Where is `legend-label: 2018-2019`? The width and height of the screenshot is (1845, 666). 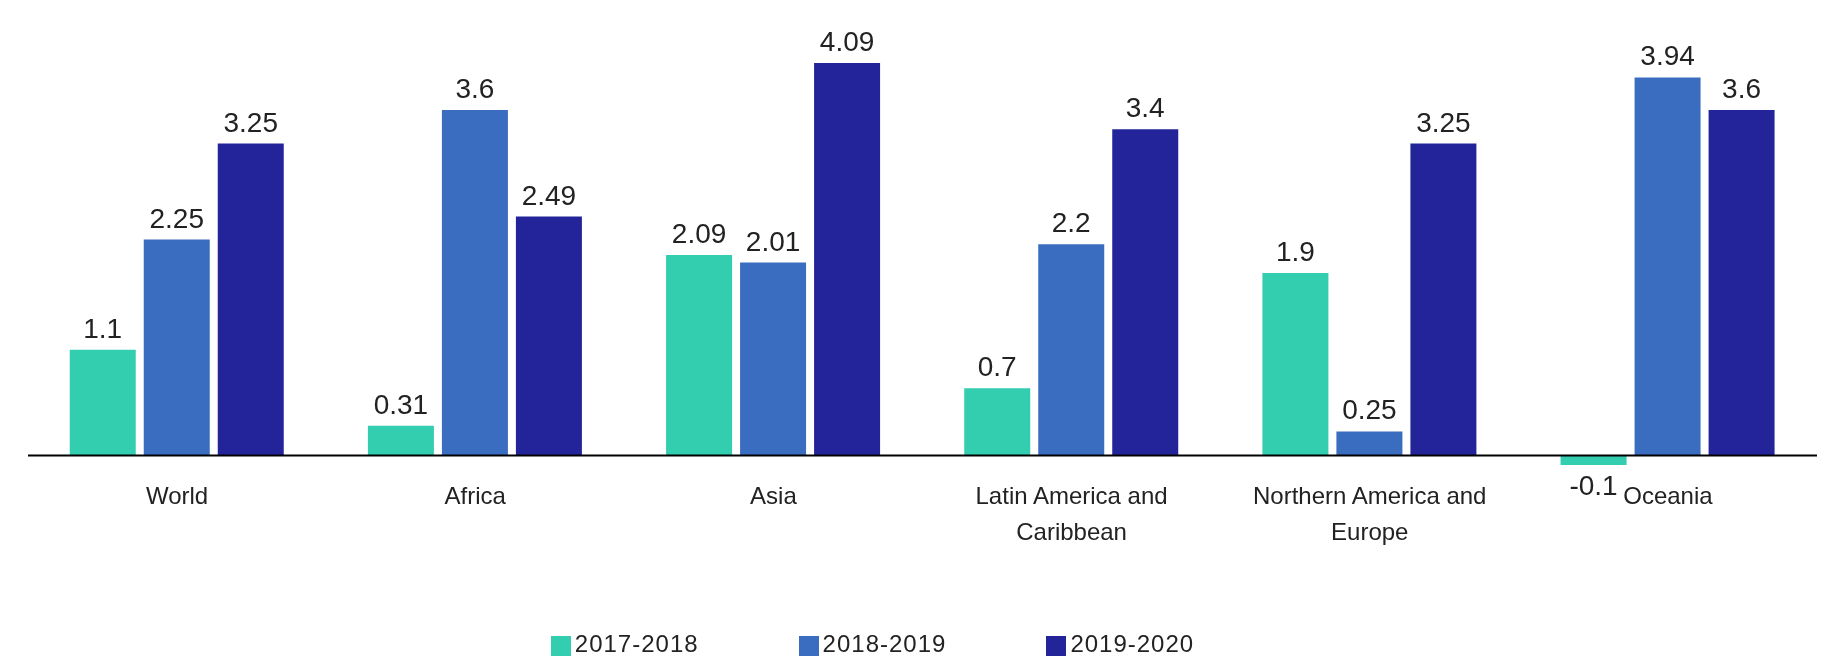
legend-label: 2018-2019 is located at coordinates (884, 643).